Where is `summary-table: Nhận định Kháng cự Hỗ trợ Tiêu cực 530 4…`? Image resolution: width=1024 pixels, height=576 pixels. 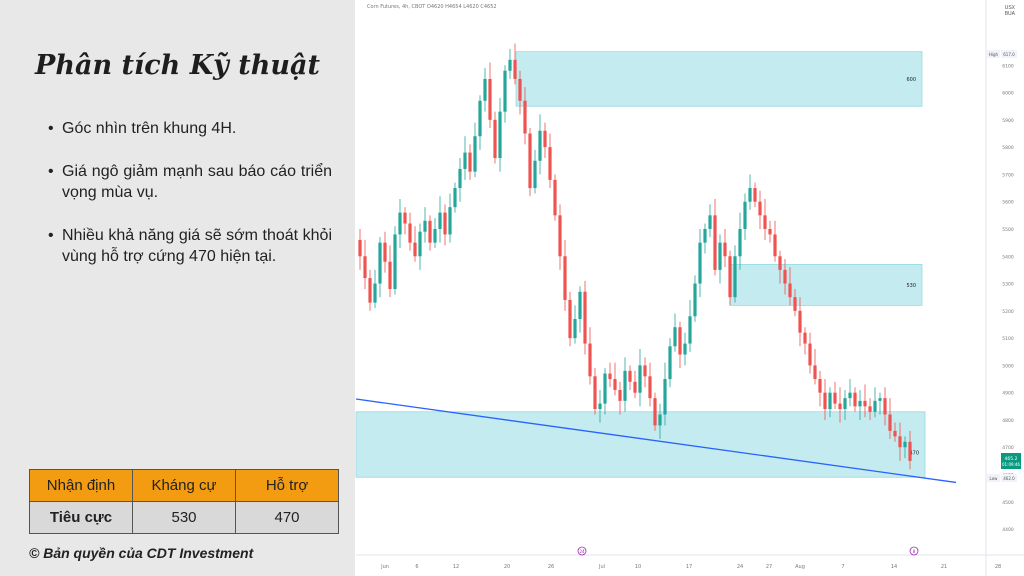 summary-table: Nhận định Kháng cự Hỗ trợ Tiêu cực 530 4… is located at coordinates (184, 501).